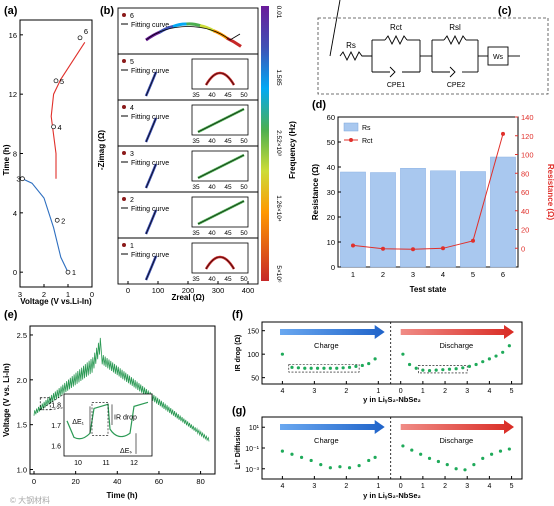 The image size is (554, 506). What do you see at coordinates (100, 418) in the screenshot?
I see `e-inset-box` at bounding box center [100, 418].